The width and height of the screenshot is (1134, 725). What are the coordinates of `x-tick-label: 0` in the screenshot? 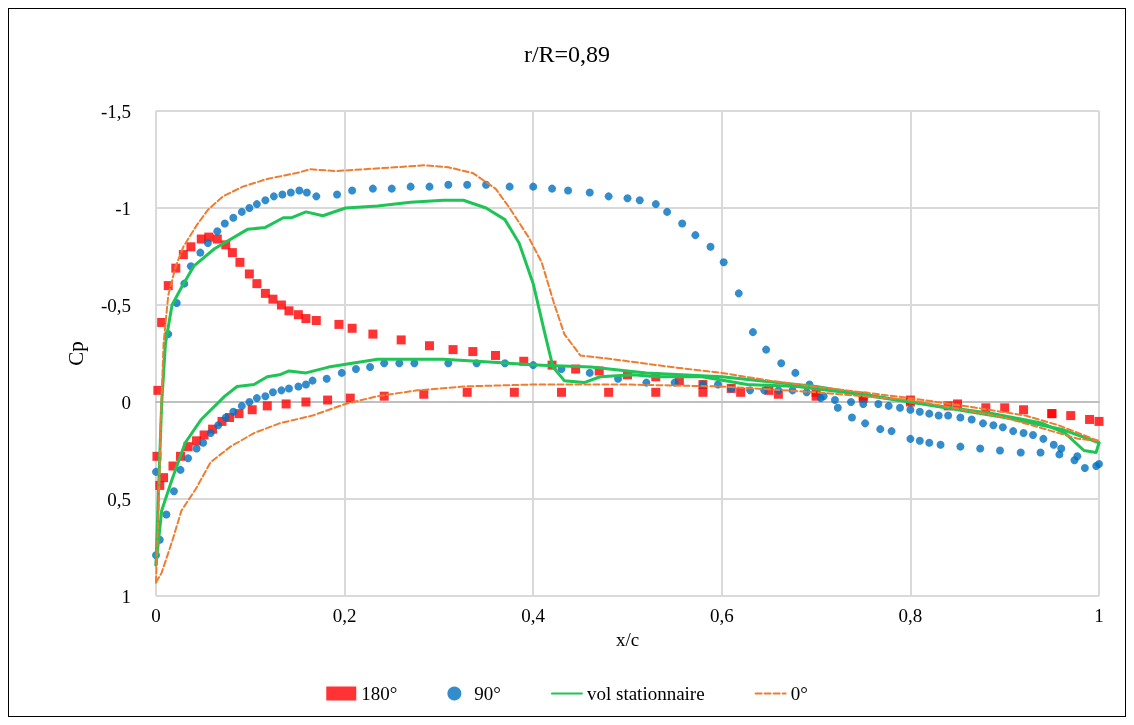 It's located at (156, 615).